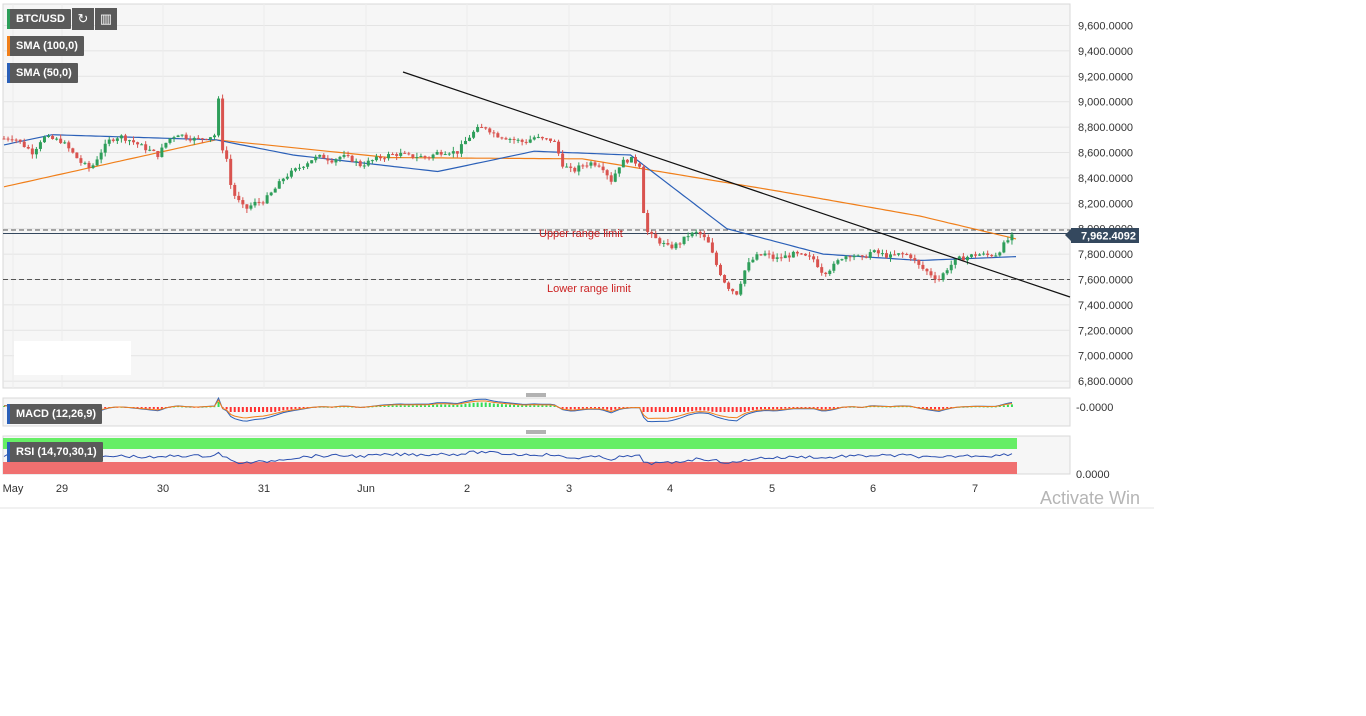  What do you see at coordinates (42, 73) in the screenshot?
I see `sma50-badge: SMA (50,0)` at bounding box center [42, 73].